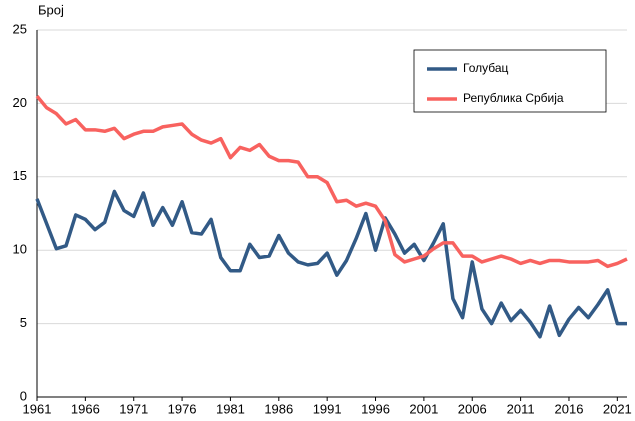 The width and height of the screenshot is (635, 421). I want to click on x-tick-label: 1996, so click(375, 408).